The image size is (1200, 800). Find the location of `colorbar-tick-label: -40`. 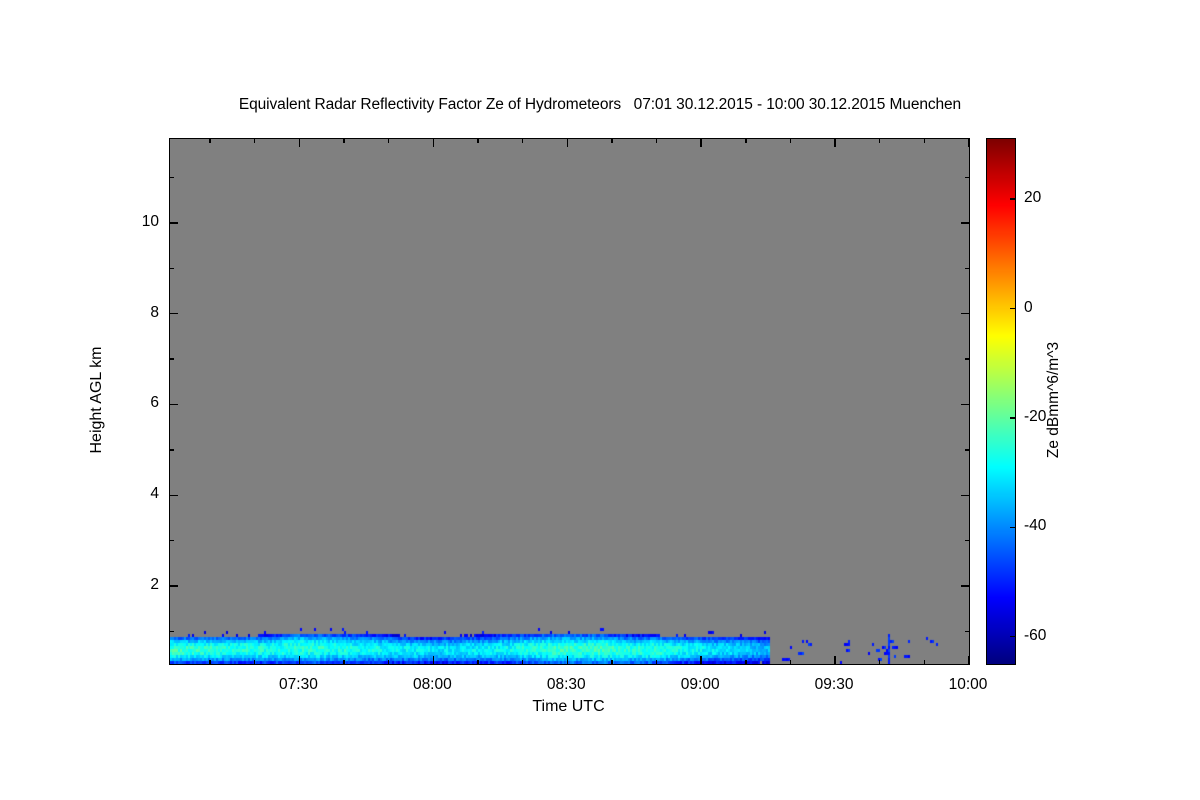

colorbar-tick-label: -40 is located at coordinates (1035, 526).